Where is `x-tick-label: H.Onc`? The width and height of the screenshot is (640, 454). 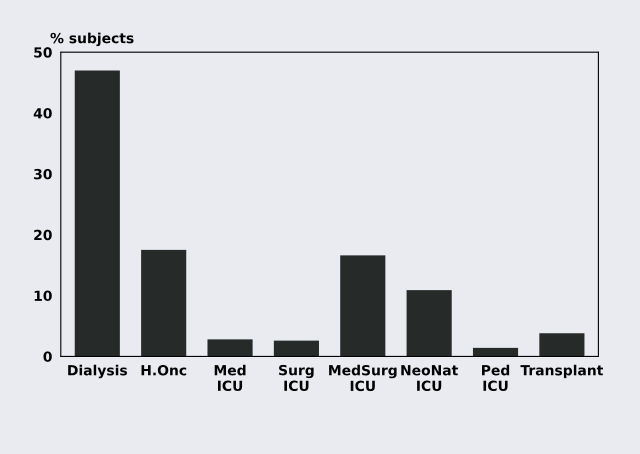 x-tick-label: H.Onc is located at coordinates (164, 370).